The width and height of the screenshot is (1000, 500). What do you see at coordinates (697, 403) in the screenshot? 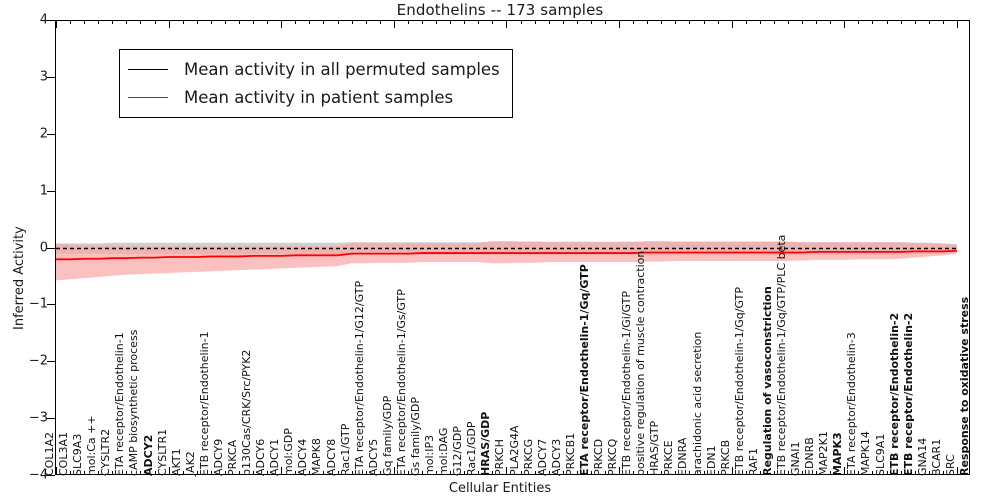
I see `x-axis-tick-label: arachidonic acid secretion` at bounding box center [697, 403].